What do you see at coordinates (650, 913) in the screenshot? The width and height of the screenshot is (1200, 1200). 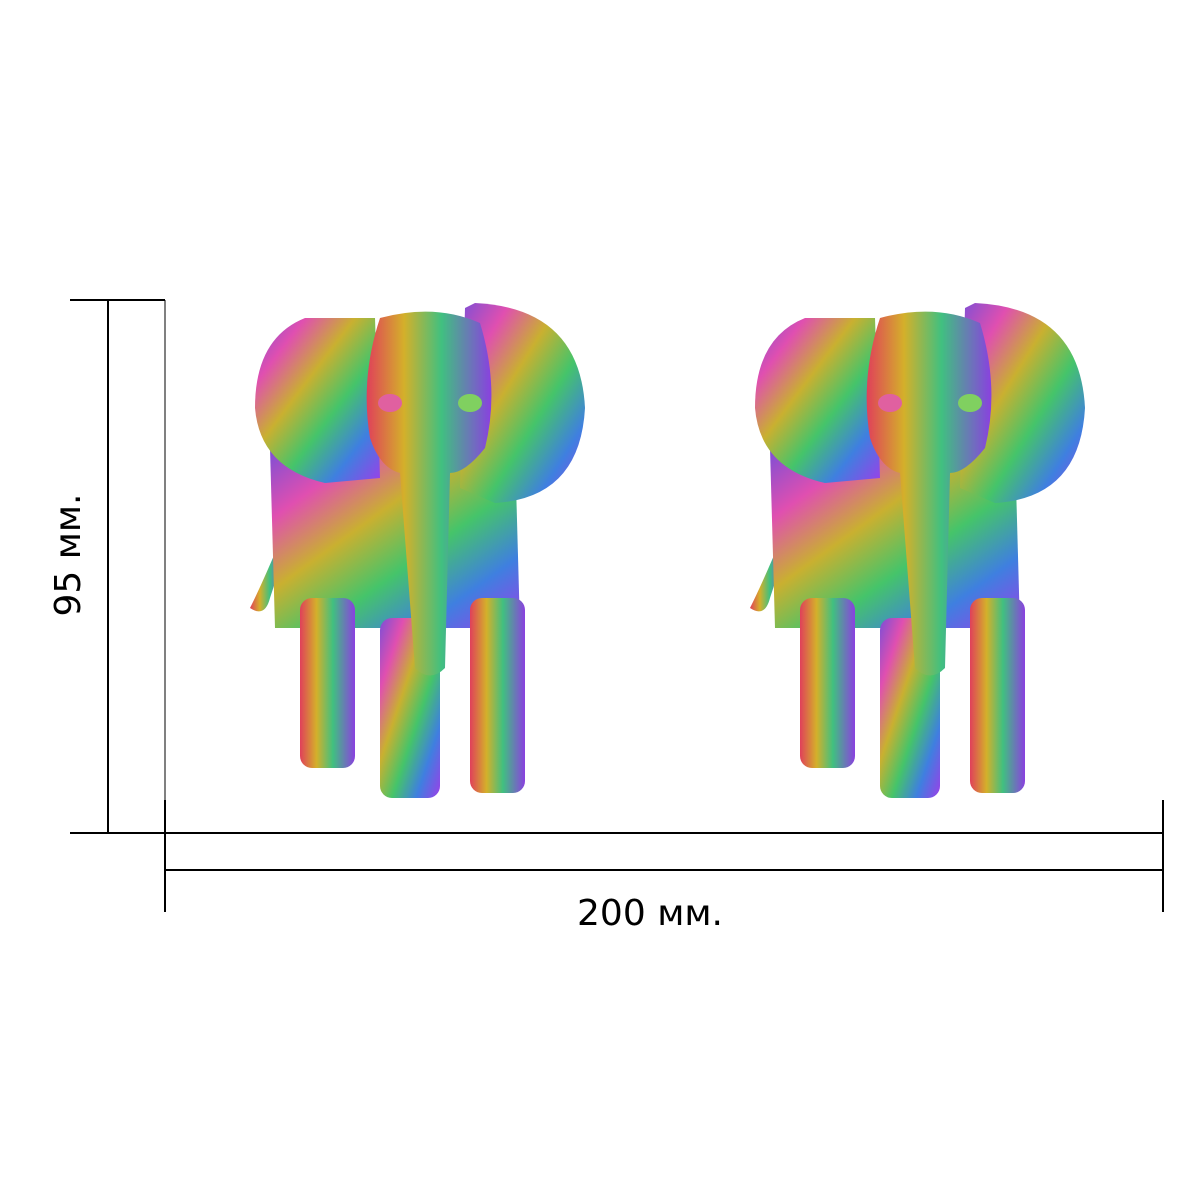 I see `width-label: 200 мм.` at bounding box center [650, 913].